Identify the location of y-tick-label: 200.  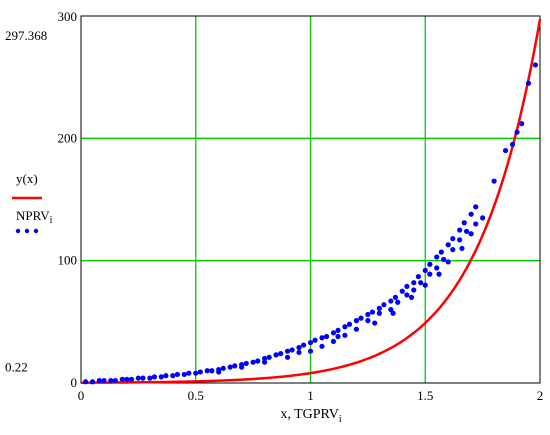
(68, 137).